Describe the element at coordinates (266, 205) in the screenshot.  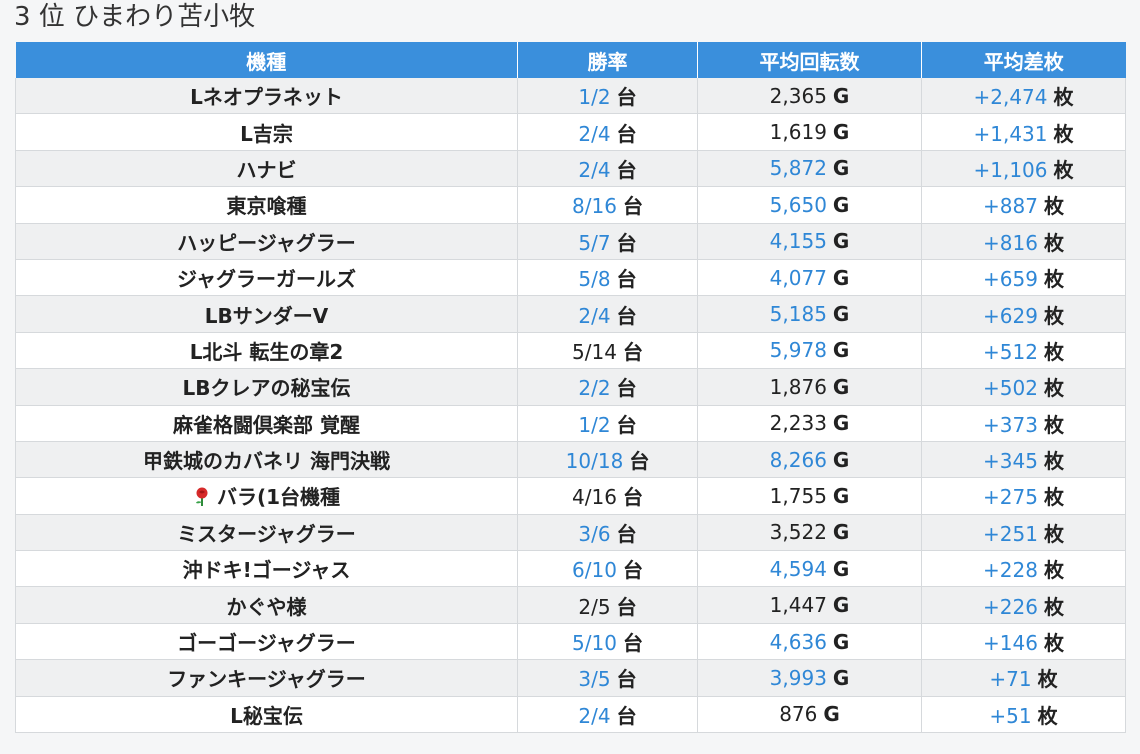
I see `machine-cell: 東京喰種` at that location.